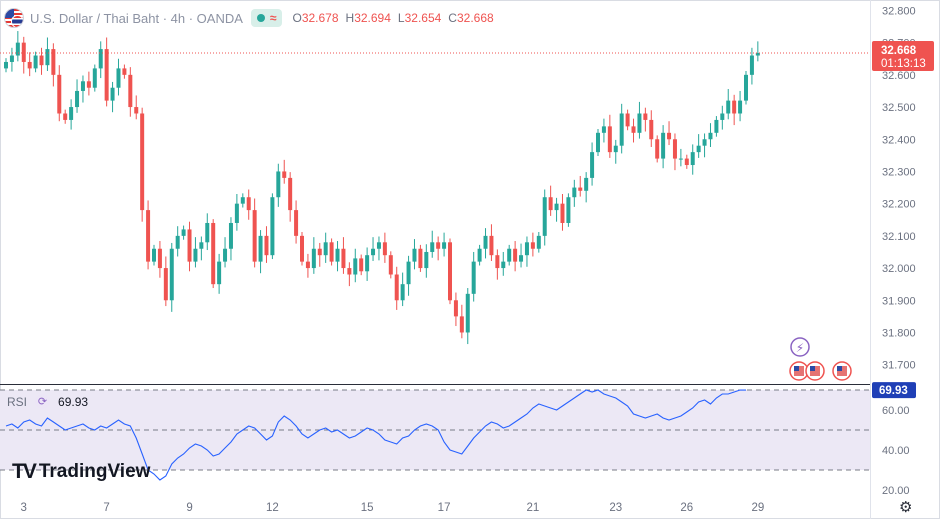  Describe the element at coordinates (894, 390) in the screenshot. I see `rsi-value-badge` at that location.